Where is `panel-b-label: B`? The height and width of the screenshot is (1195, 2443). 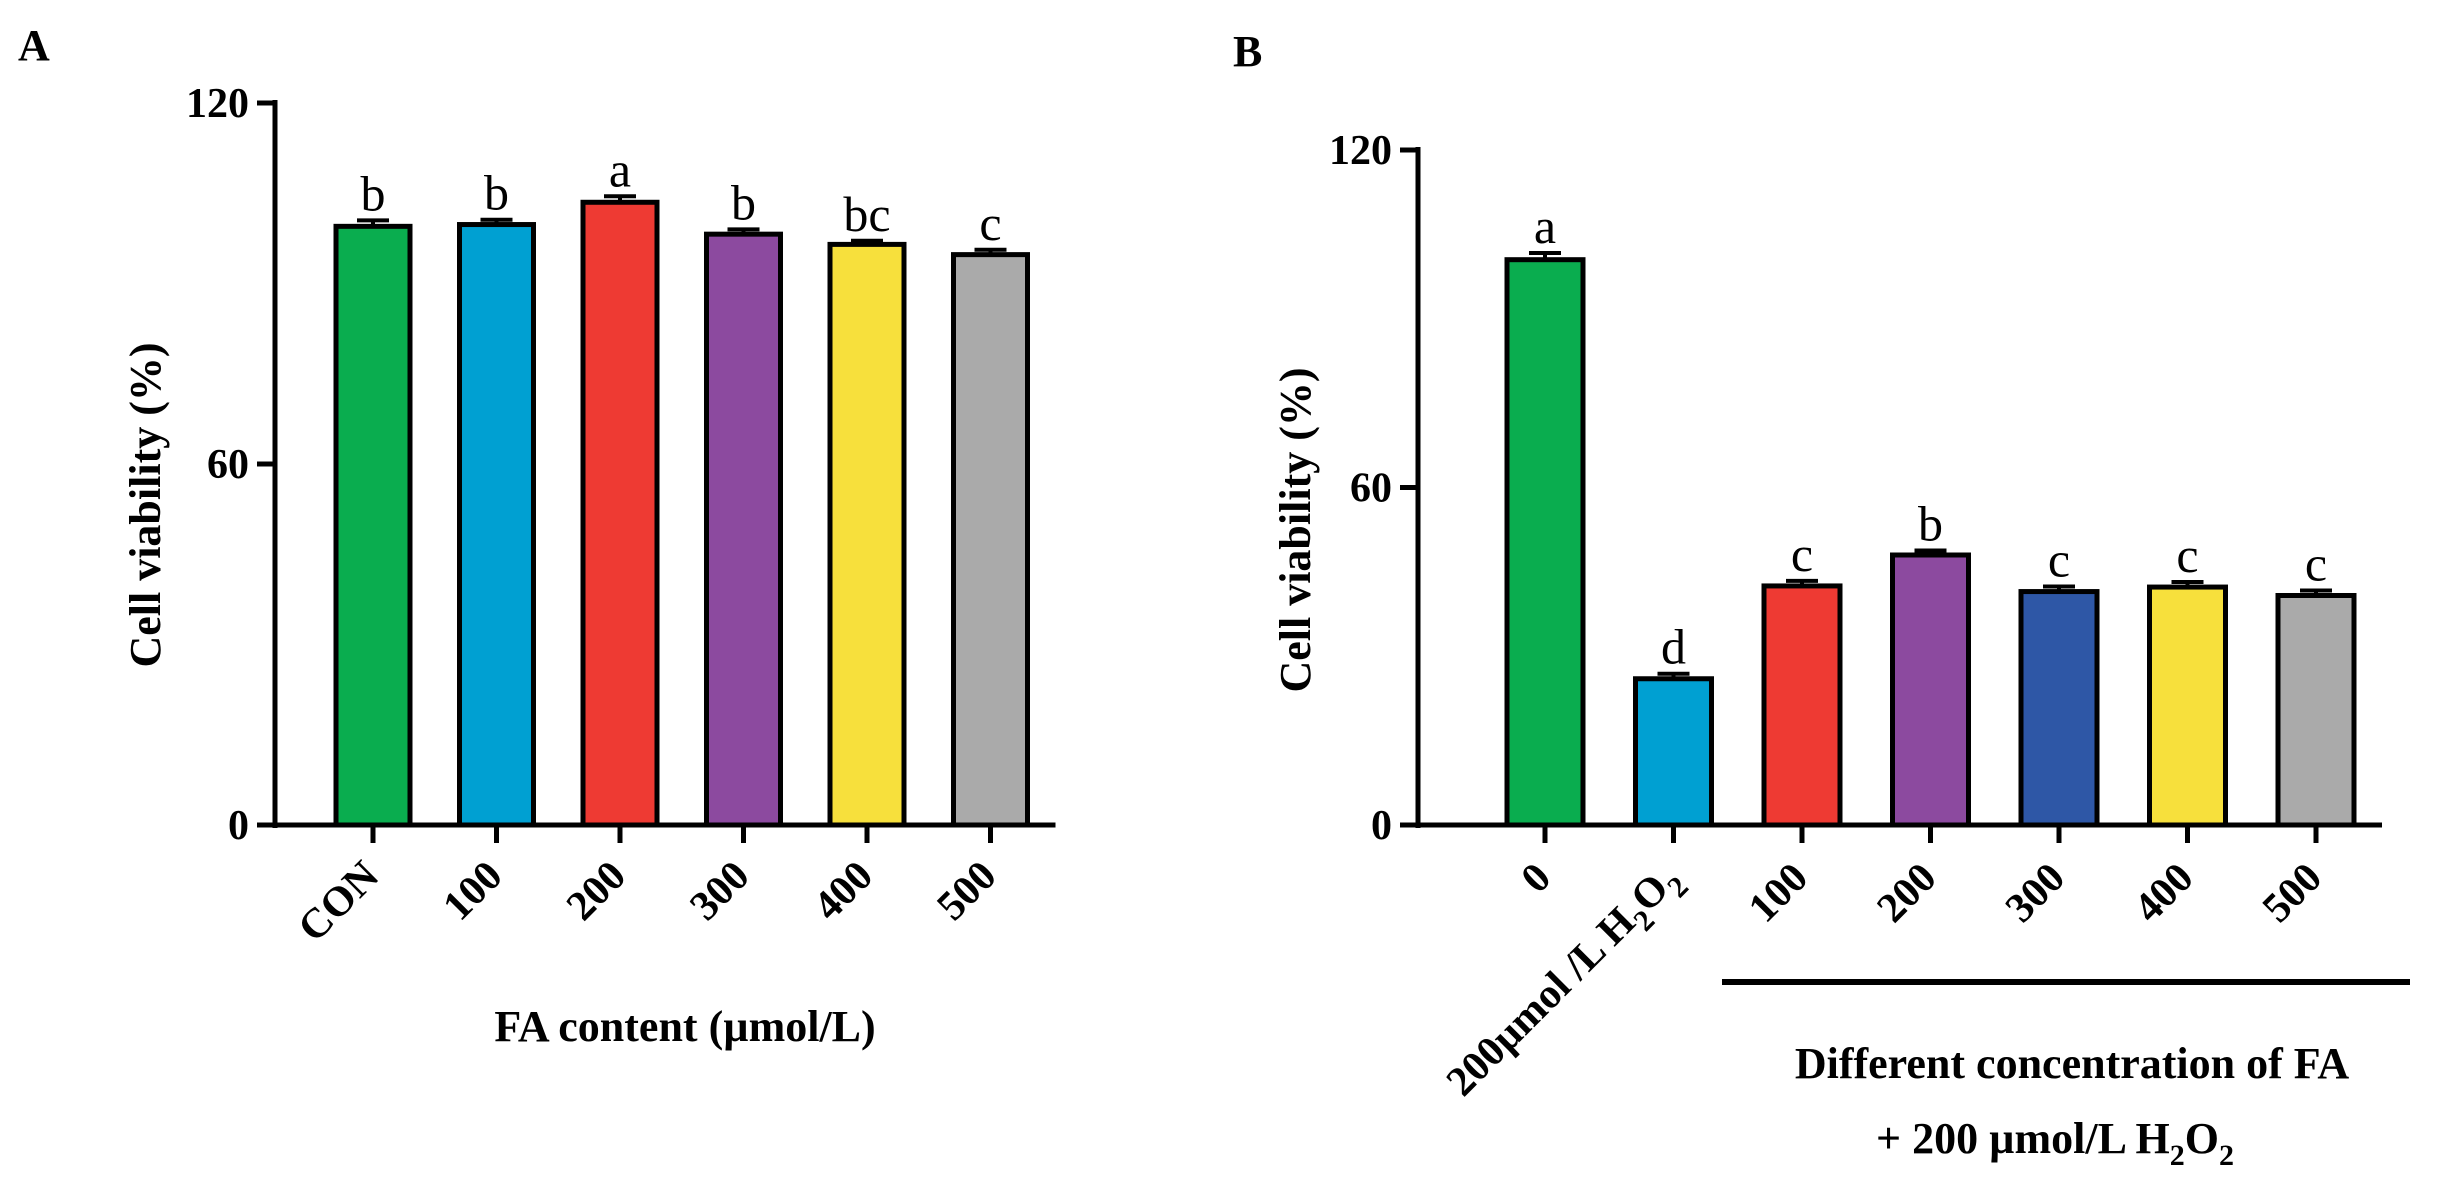 panel-b-label: B is located at coordinates (1247, 51).